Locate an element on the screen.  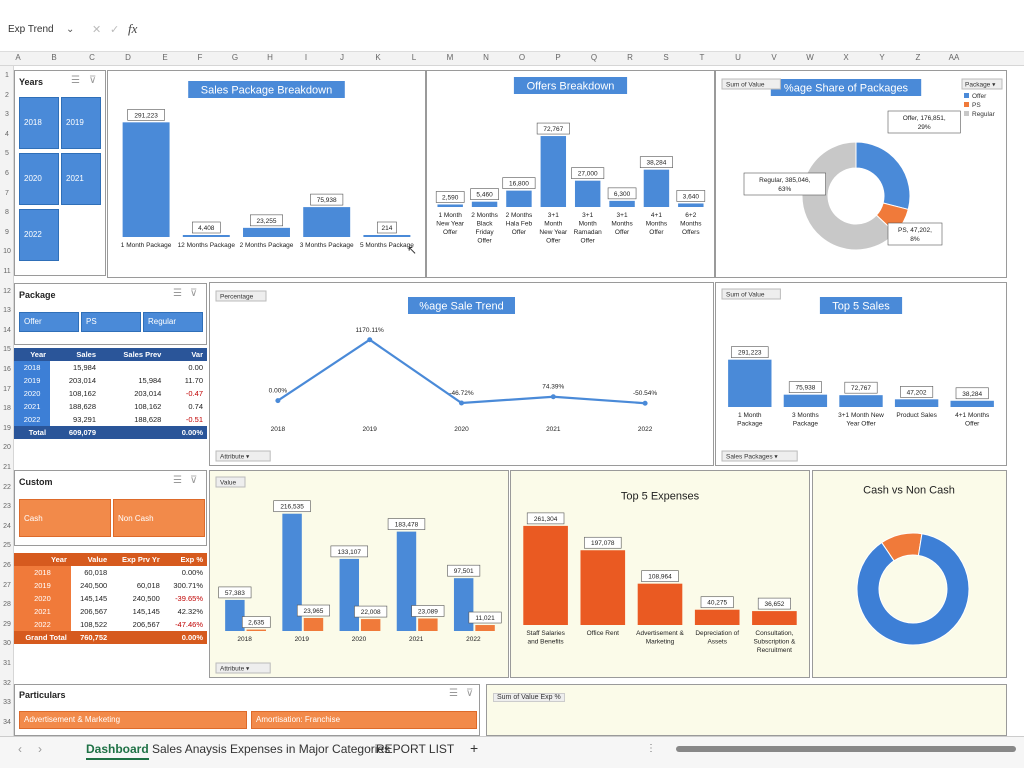
column-header: S is located at coordinates (666, 57).